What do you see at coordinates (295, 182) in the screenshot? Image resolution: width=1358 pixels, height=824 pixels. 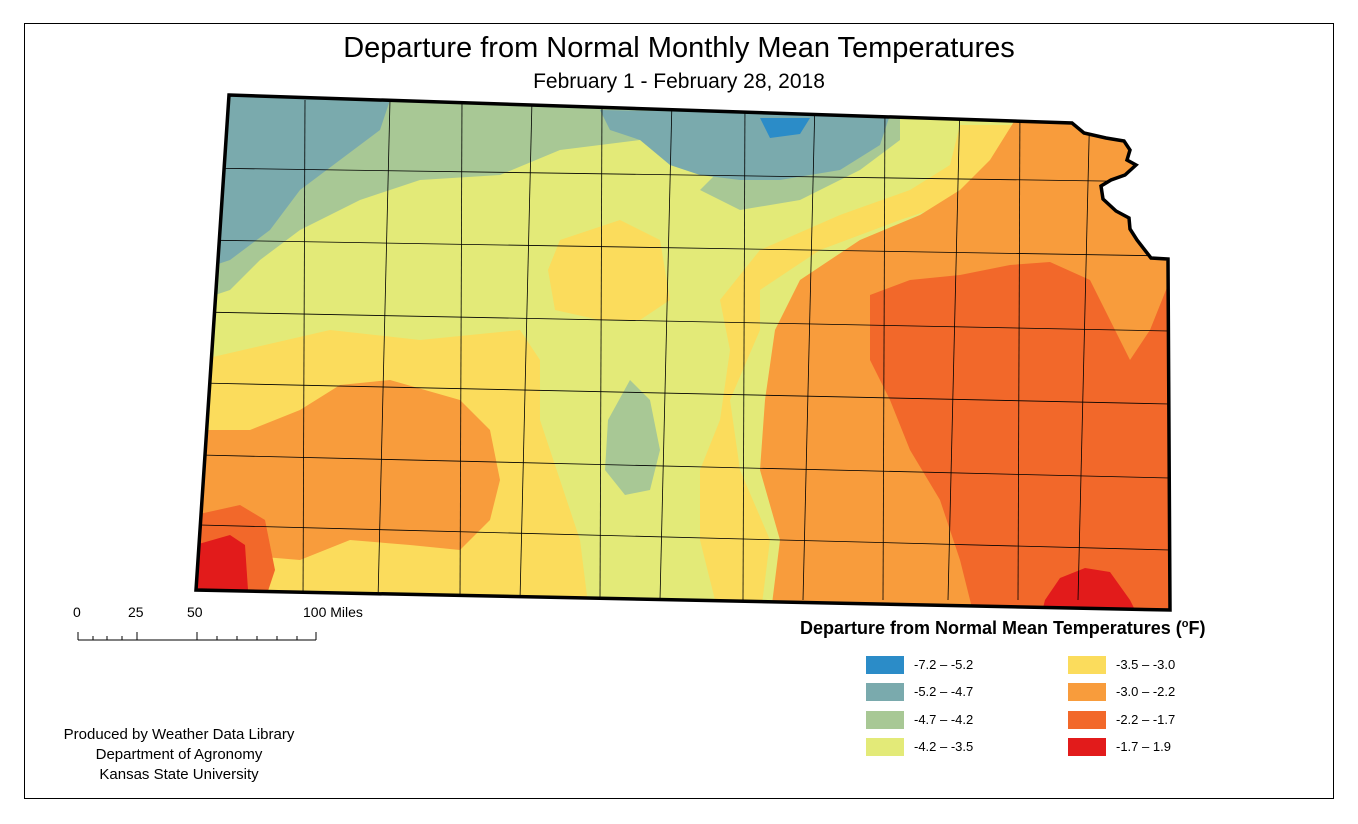 I see `zone-5-2-4-7-northwest` at bounding box center [295, 182].